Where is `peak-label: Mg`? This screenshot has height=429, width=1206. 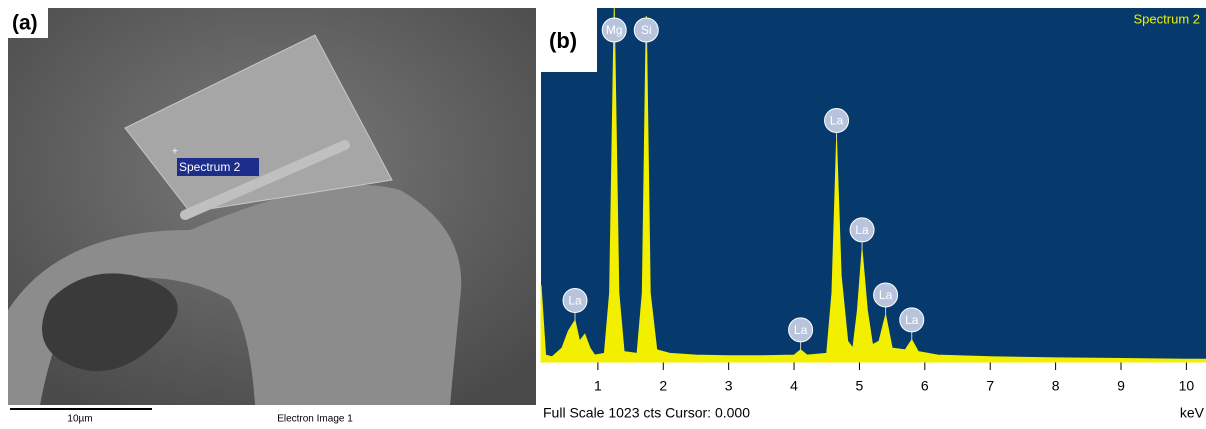
peak-label: Mg is located at coordinates (614, 30).